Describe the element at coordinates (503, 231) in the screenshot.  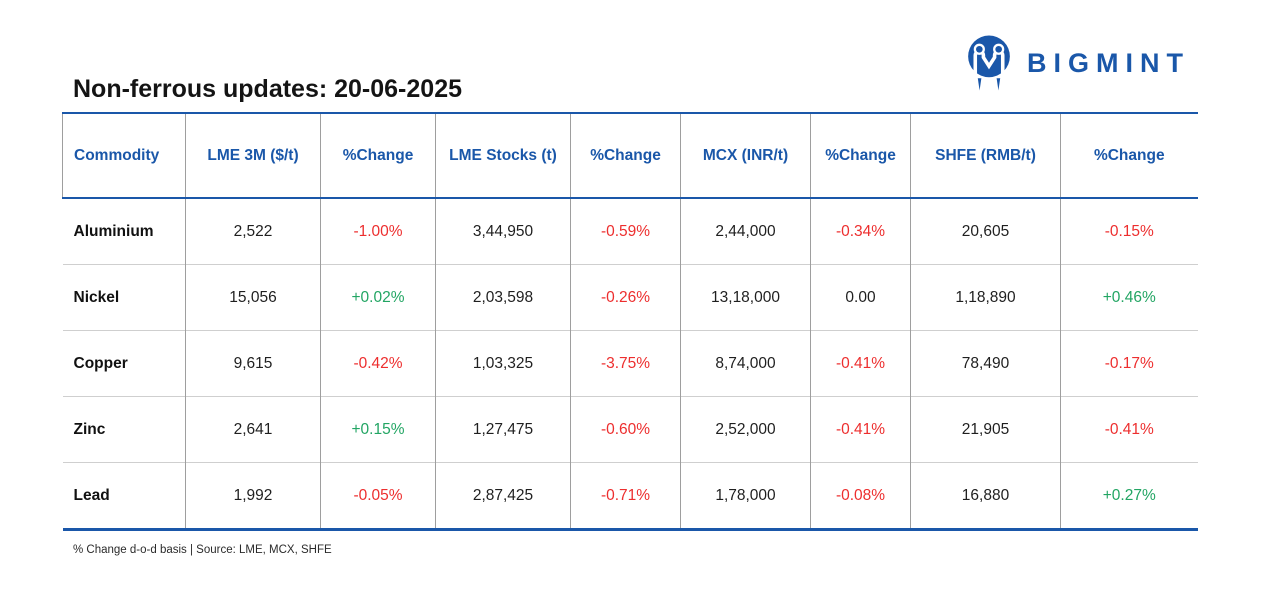
I see `value-cell: 3,44,950` at that location.